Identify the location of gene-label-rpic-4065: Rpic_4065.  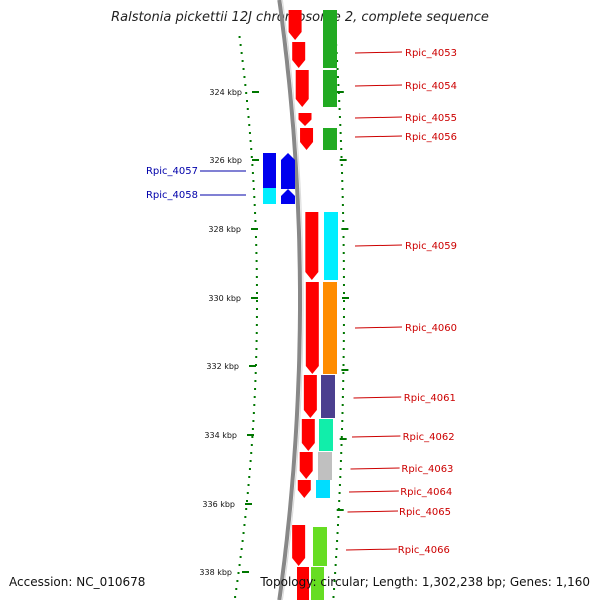
(425, 512).